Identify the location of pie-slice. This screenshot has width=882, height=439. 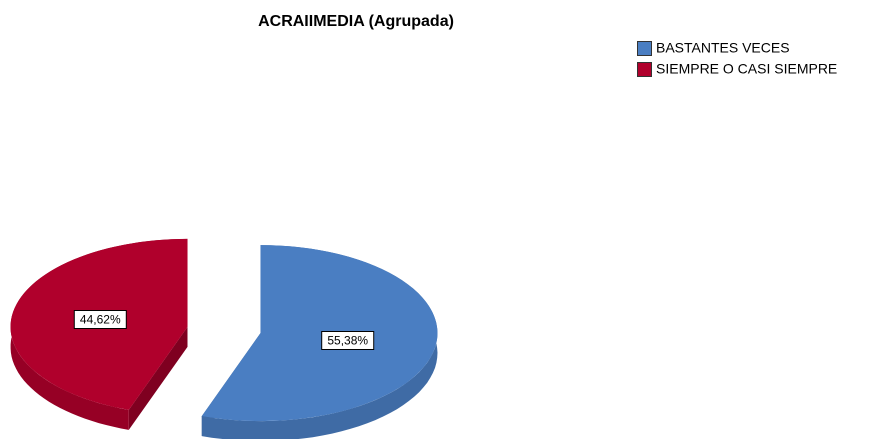
(319, 333).